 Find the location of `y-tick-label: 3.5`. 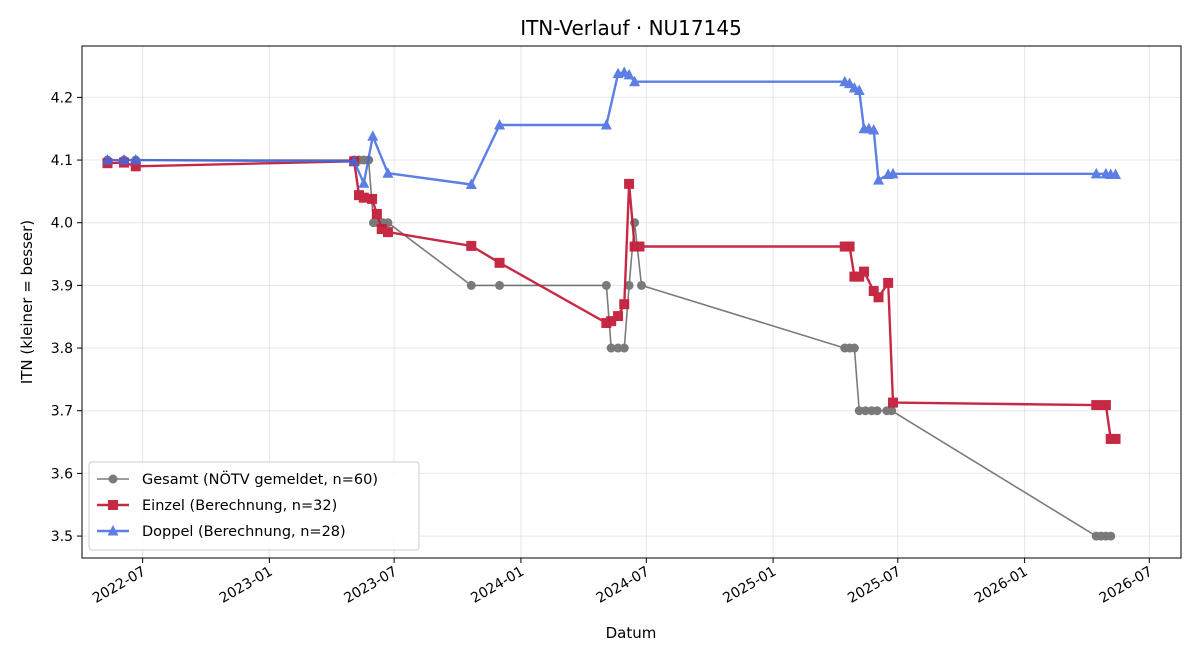

y-tick-label: 3.5 is located at coordinates (62, 537).